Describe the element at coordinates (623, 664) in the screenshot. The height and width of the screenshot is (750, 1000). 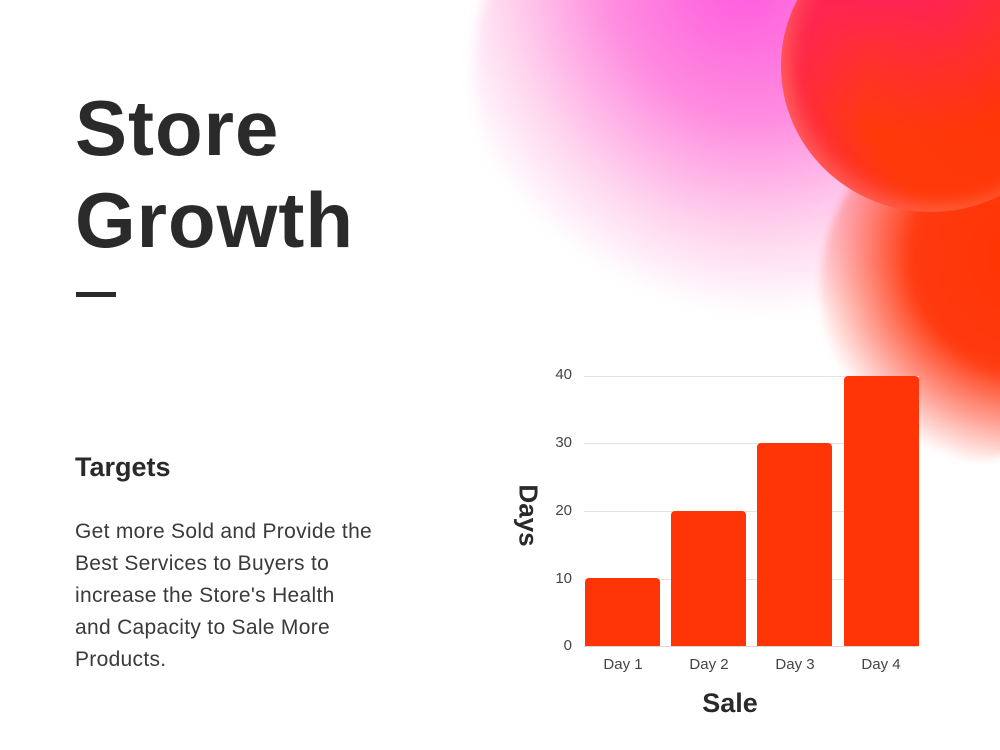
I see `x-tick: Day 1` at that location.